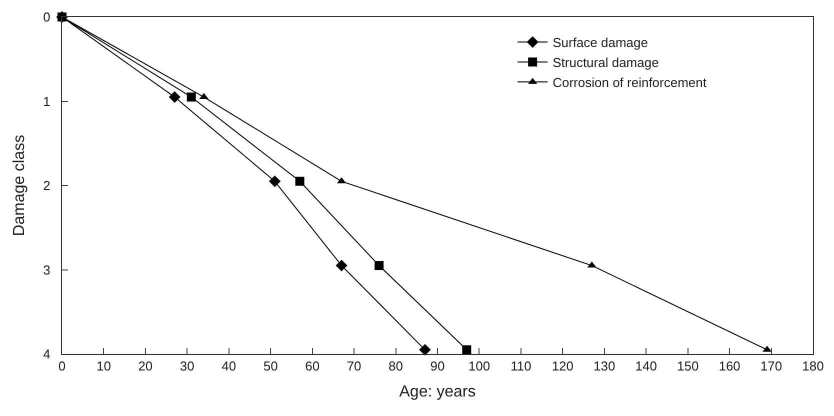  Describe the element at coordinates (771, 366) in the screenshot. I see `x-tick-label: 170` at that location.